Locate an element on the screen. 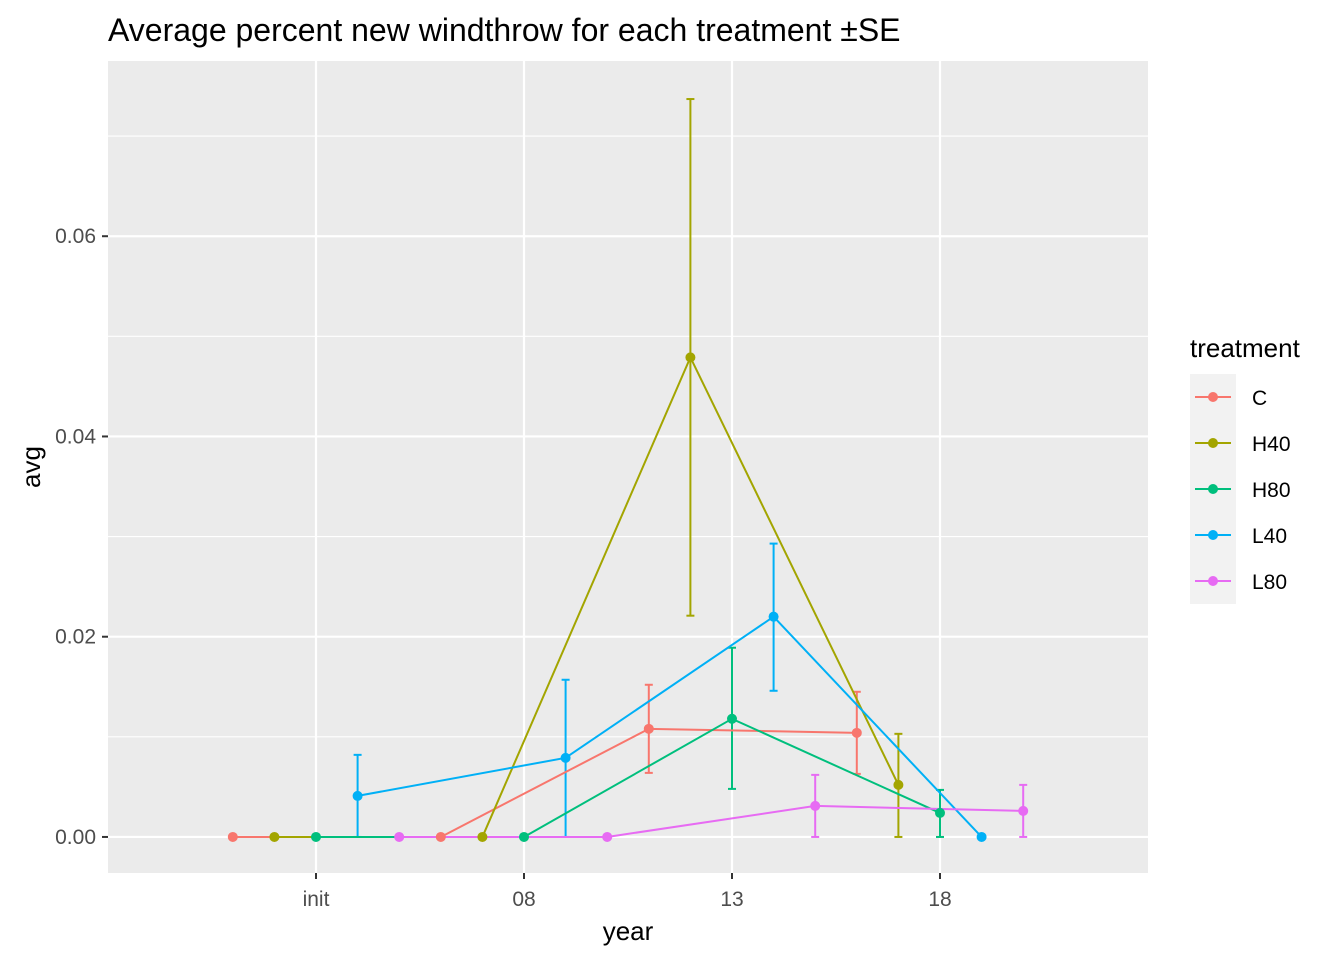 The image size is (1344, 960). legend: treatment C H40 H80 L40 L80 is located at coordinates (1245, 468).